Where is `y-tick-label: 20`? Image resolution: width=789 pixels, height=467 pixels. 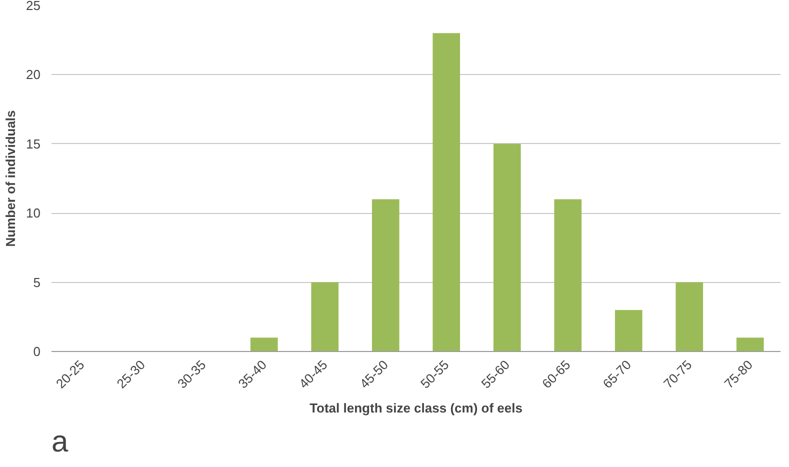 y-tick-label: 20 is located at coordinates (33, 74).